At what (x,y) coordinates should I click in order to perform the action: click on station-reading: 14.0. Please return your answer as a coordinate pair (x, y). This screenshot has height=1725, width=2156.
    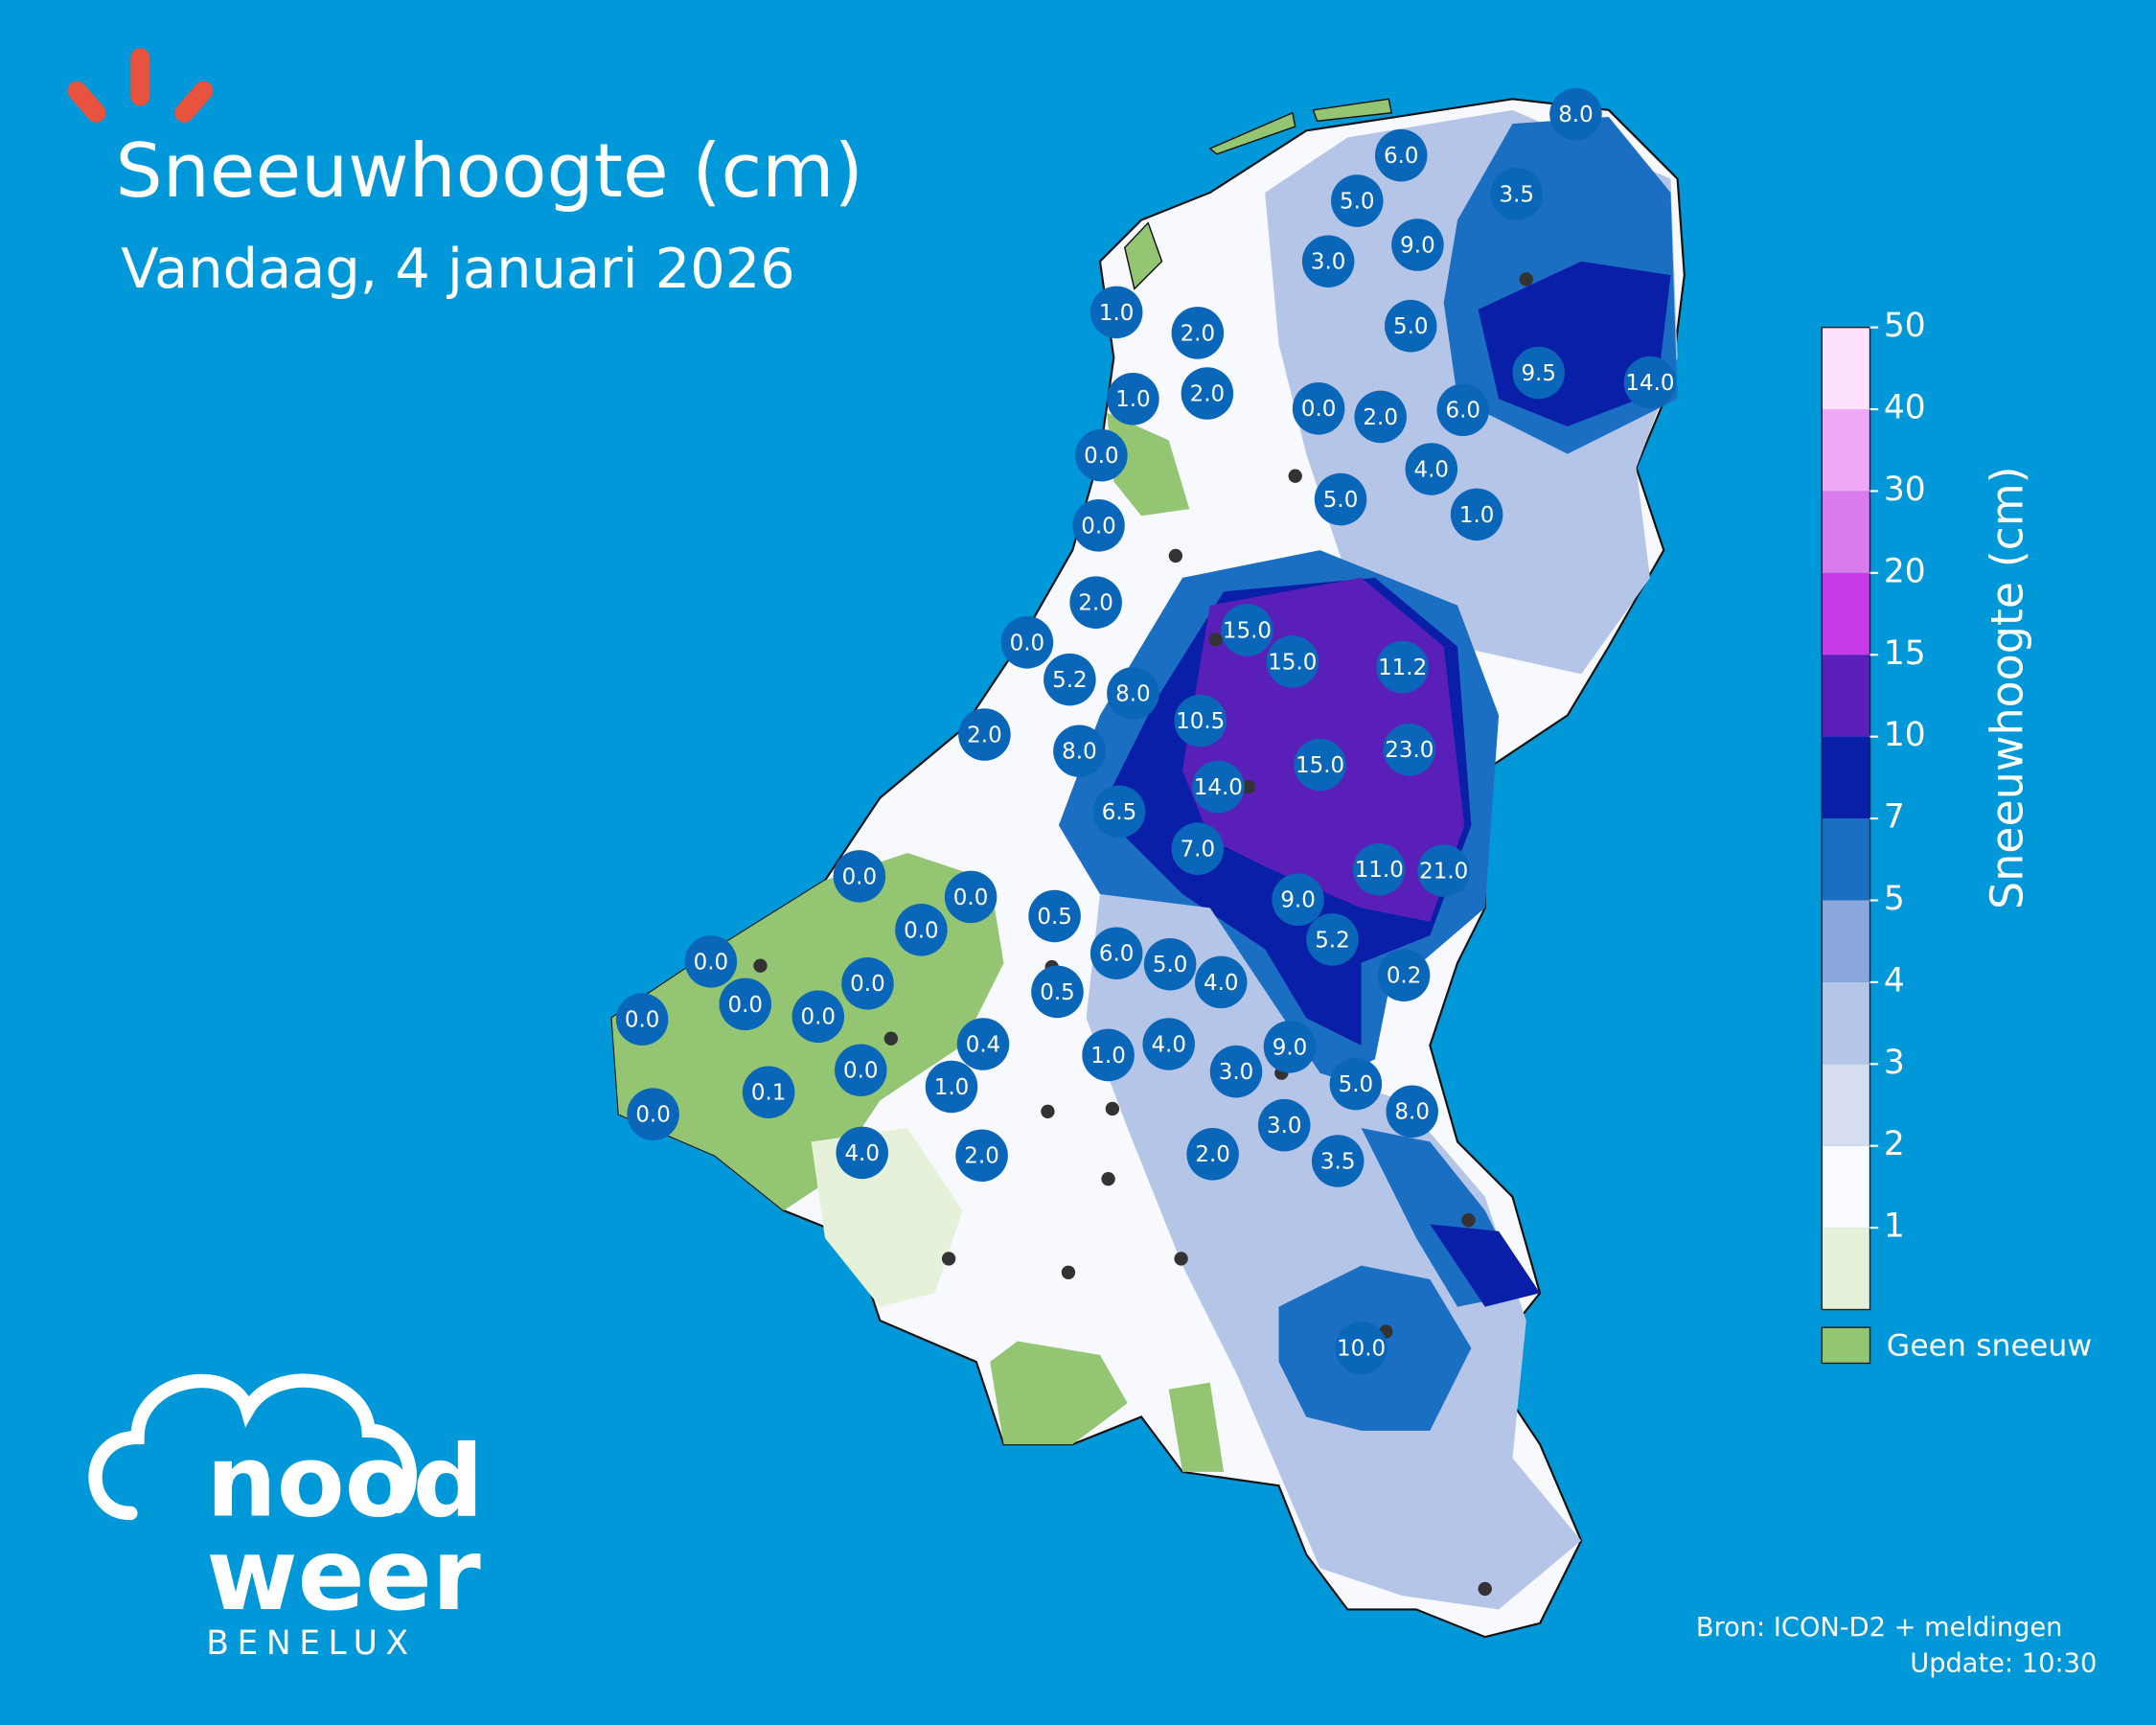
    Looking at the image, I should click on (1218, 787).